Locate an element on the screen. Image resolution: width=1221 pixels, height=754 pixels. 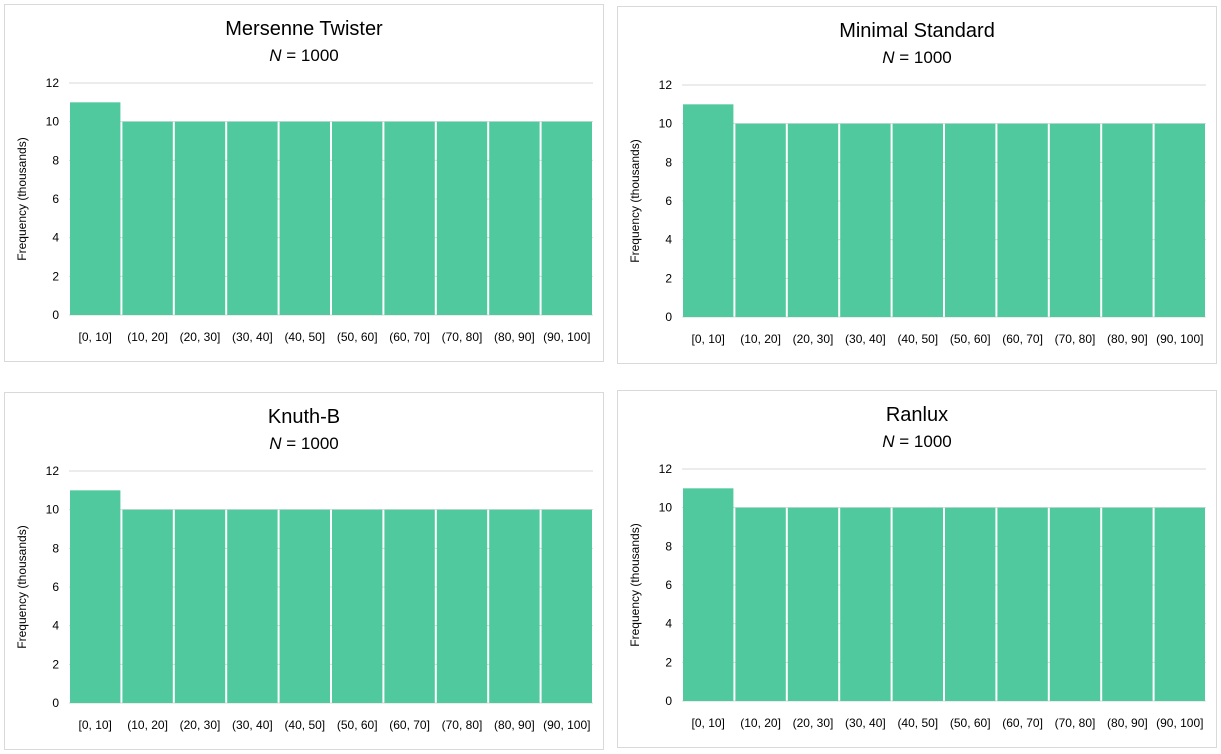
chart-title: Ranlux is located at coordinates (917, 415).